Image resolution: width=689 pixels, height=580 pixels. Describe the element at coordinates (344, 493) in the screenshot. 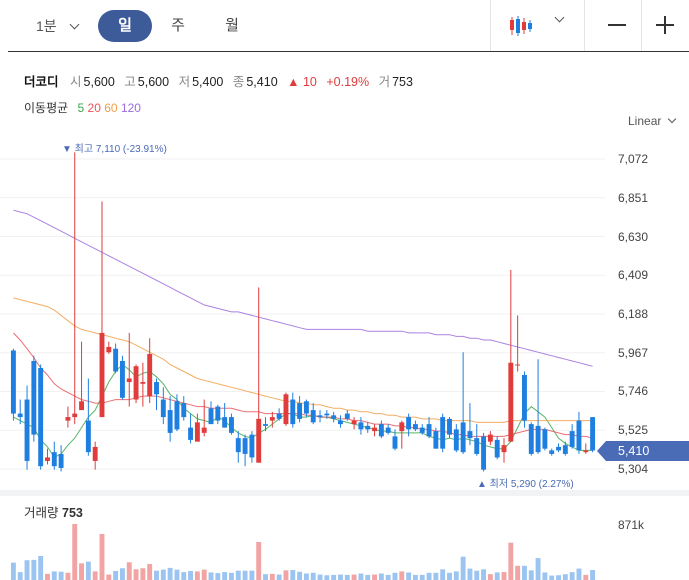

I see `panel-divider` at that location.